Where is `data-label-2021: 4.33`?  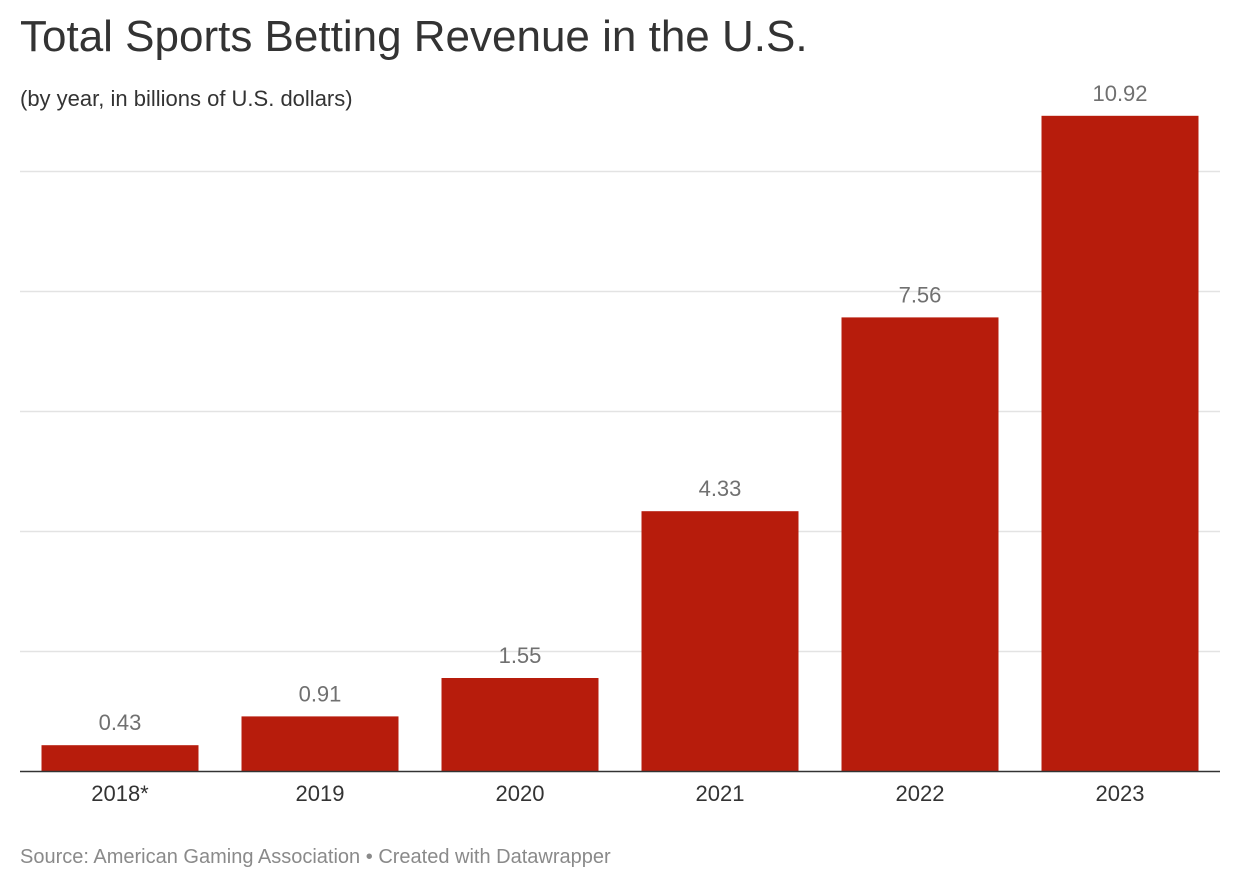 data-label-2021: 4.33 is located at coordinates (720, 488).